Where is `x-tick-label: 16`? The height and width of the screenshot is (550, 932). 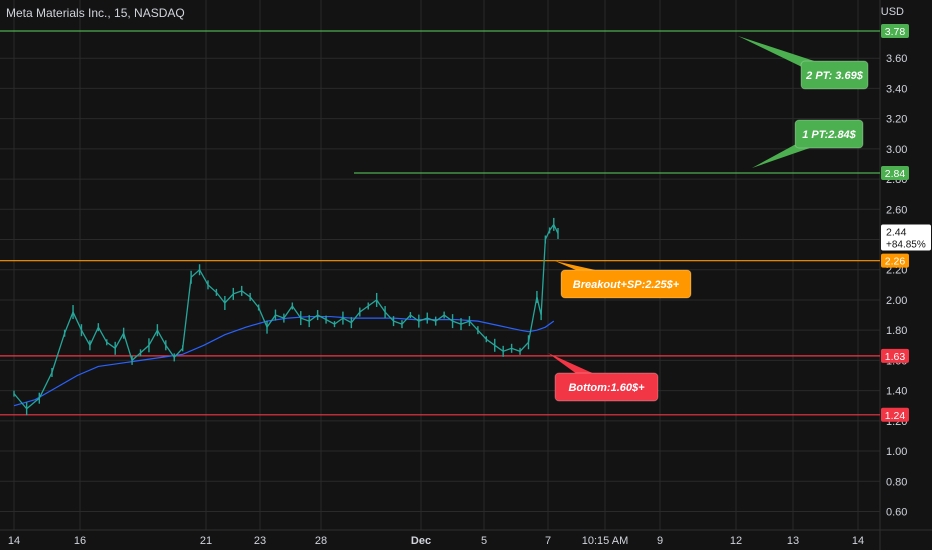 x-tick-label: 16 is located at coordinates (80, 541).